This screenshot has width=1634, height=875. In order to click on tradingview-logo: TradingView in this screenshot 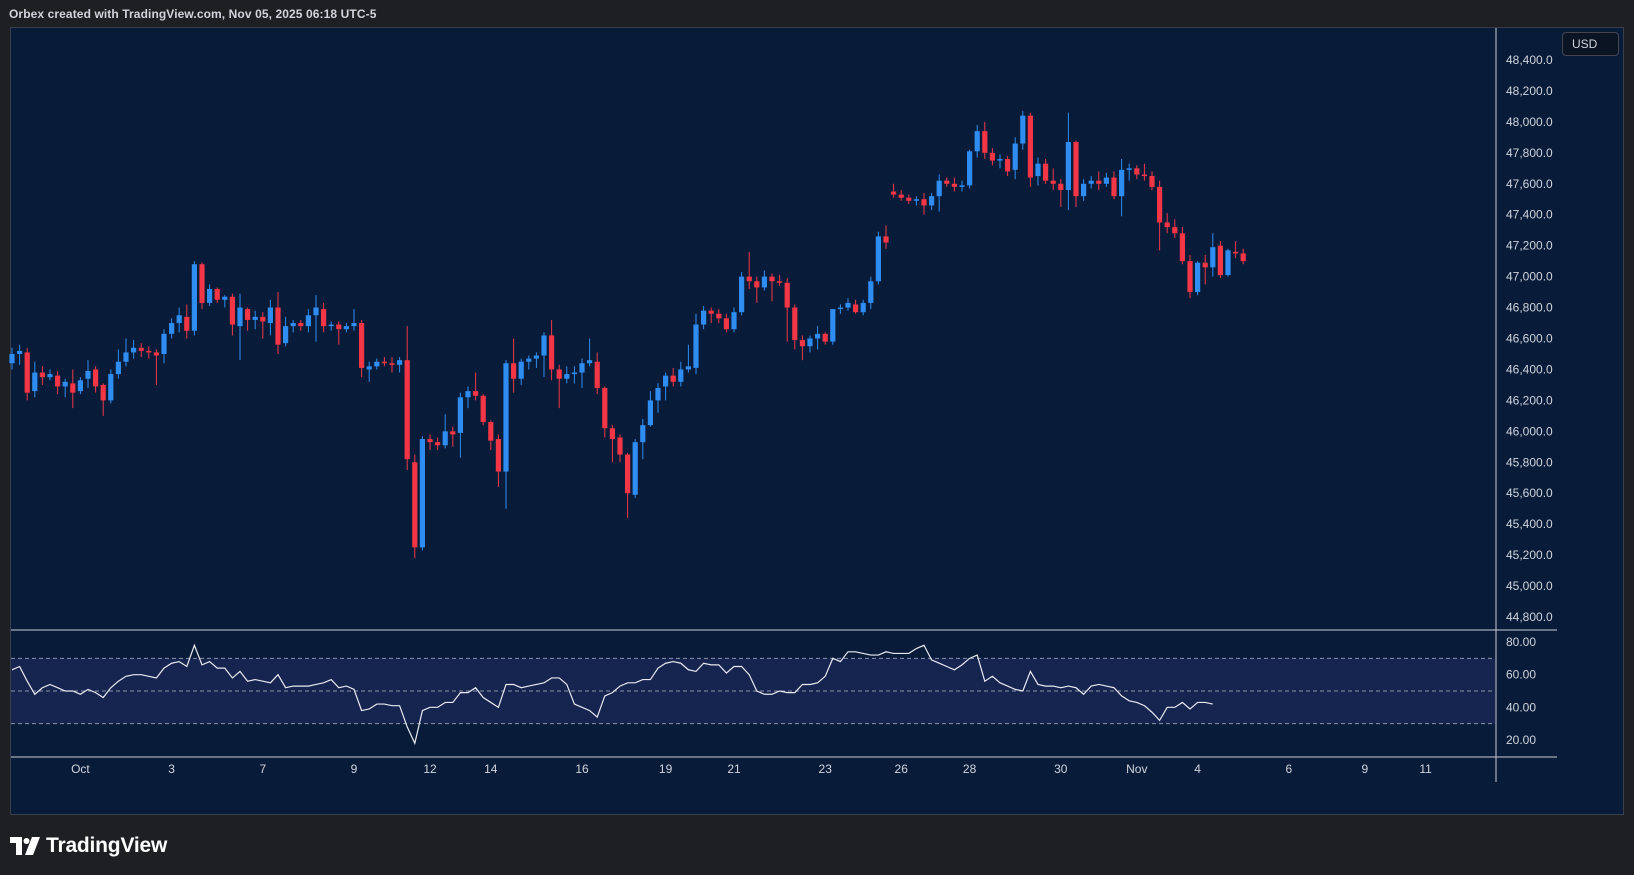, I will do `click(88, 846)`.